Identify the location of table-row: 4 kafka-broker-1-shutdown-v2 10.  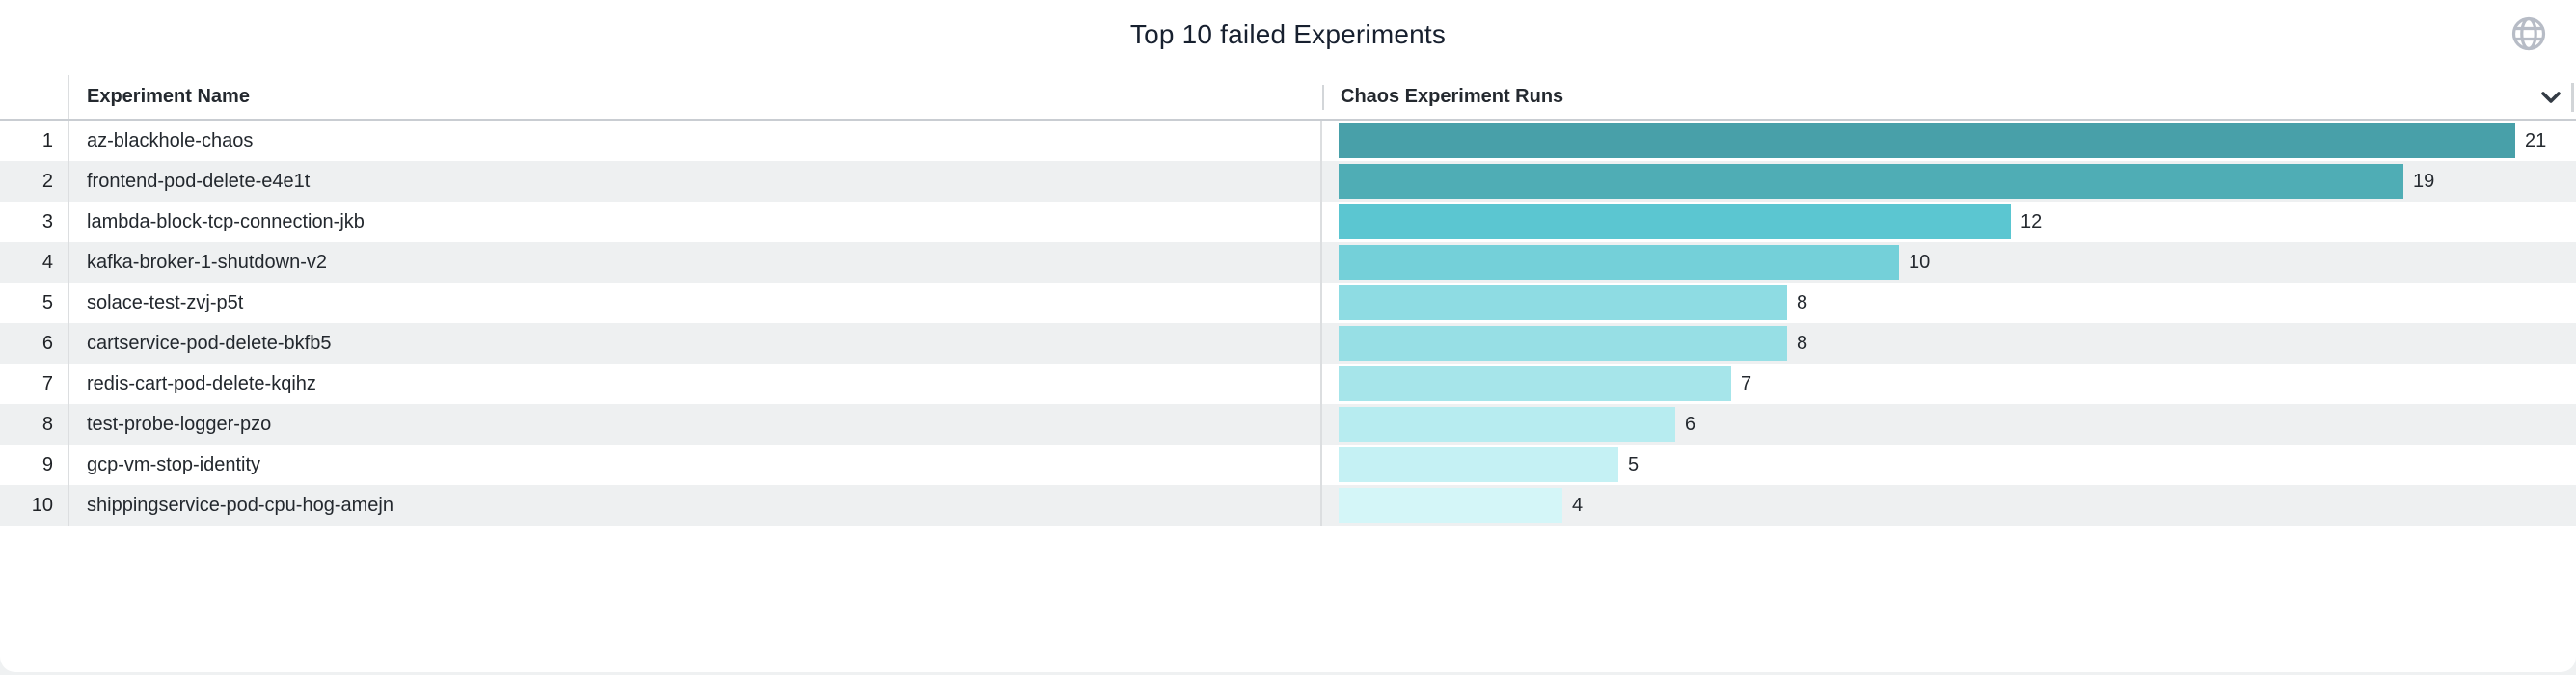
(1288, 262).